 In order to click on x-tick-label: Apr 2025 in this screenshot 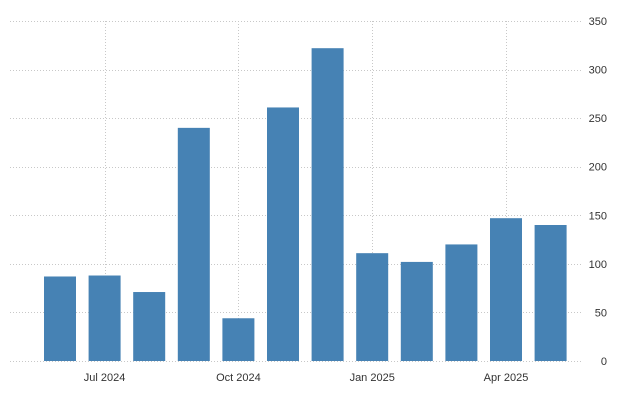, I will do `click(506, 378)`.